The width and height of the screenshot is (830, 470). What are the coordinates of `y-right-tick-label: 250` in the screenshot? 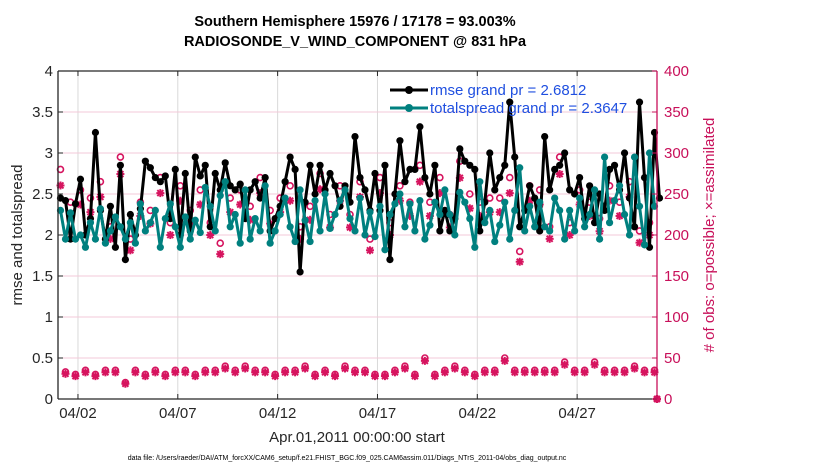 It's located at (676, 194).